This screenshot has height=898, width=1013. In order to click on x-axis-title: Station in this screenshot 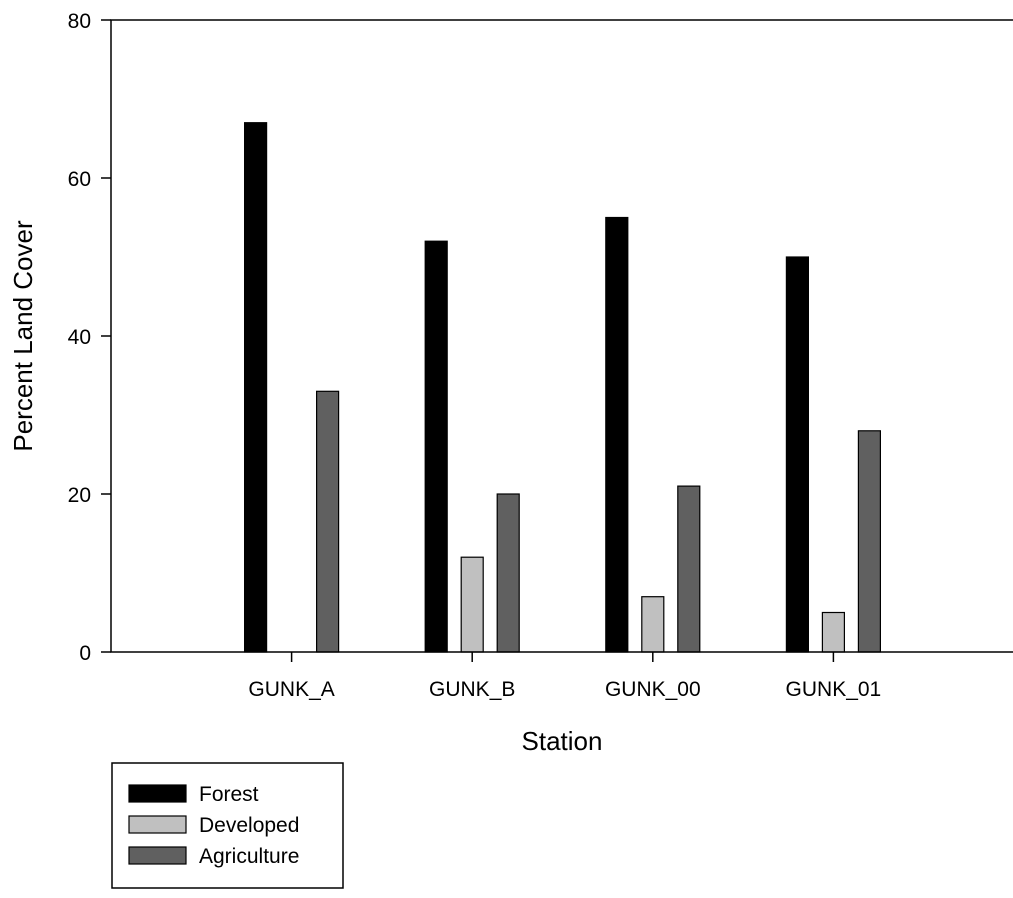, I will do `click(562, 741)`.